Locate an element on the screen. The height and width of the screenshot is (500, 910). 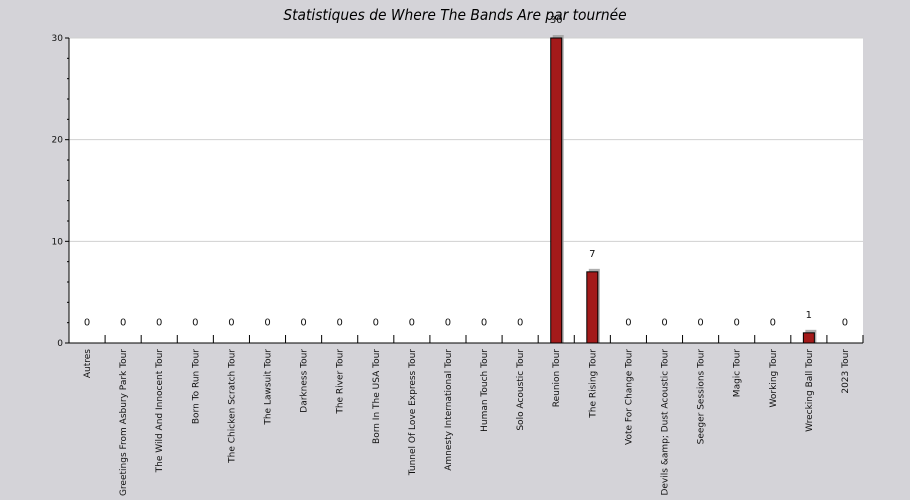
x-tick-label: Magic Tour is located at coordinates (738, 373).